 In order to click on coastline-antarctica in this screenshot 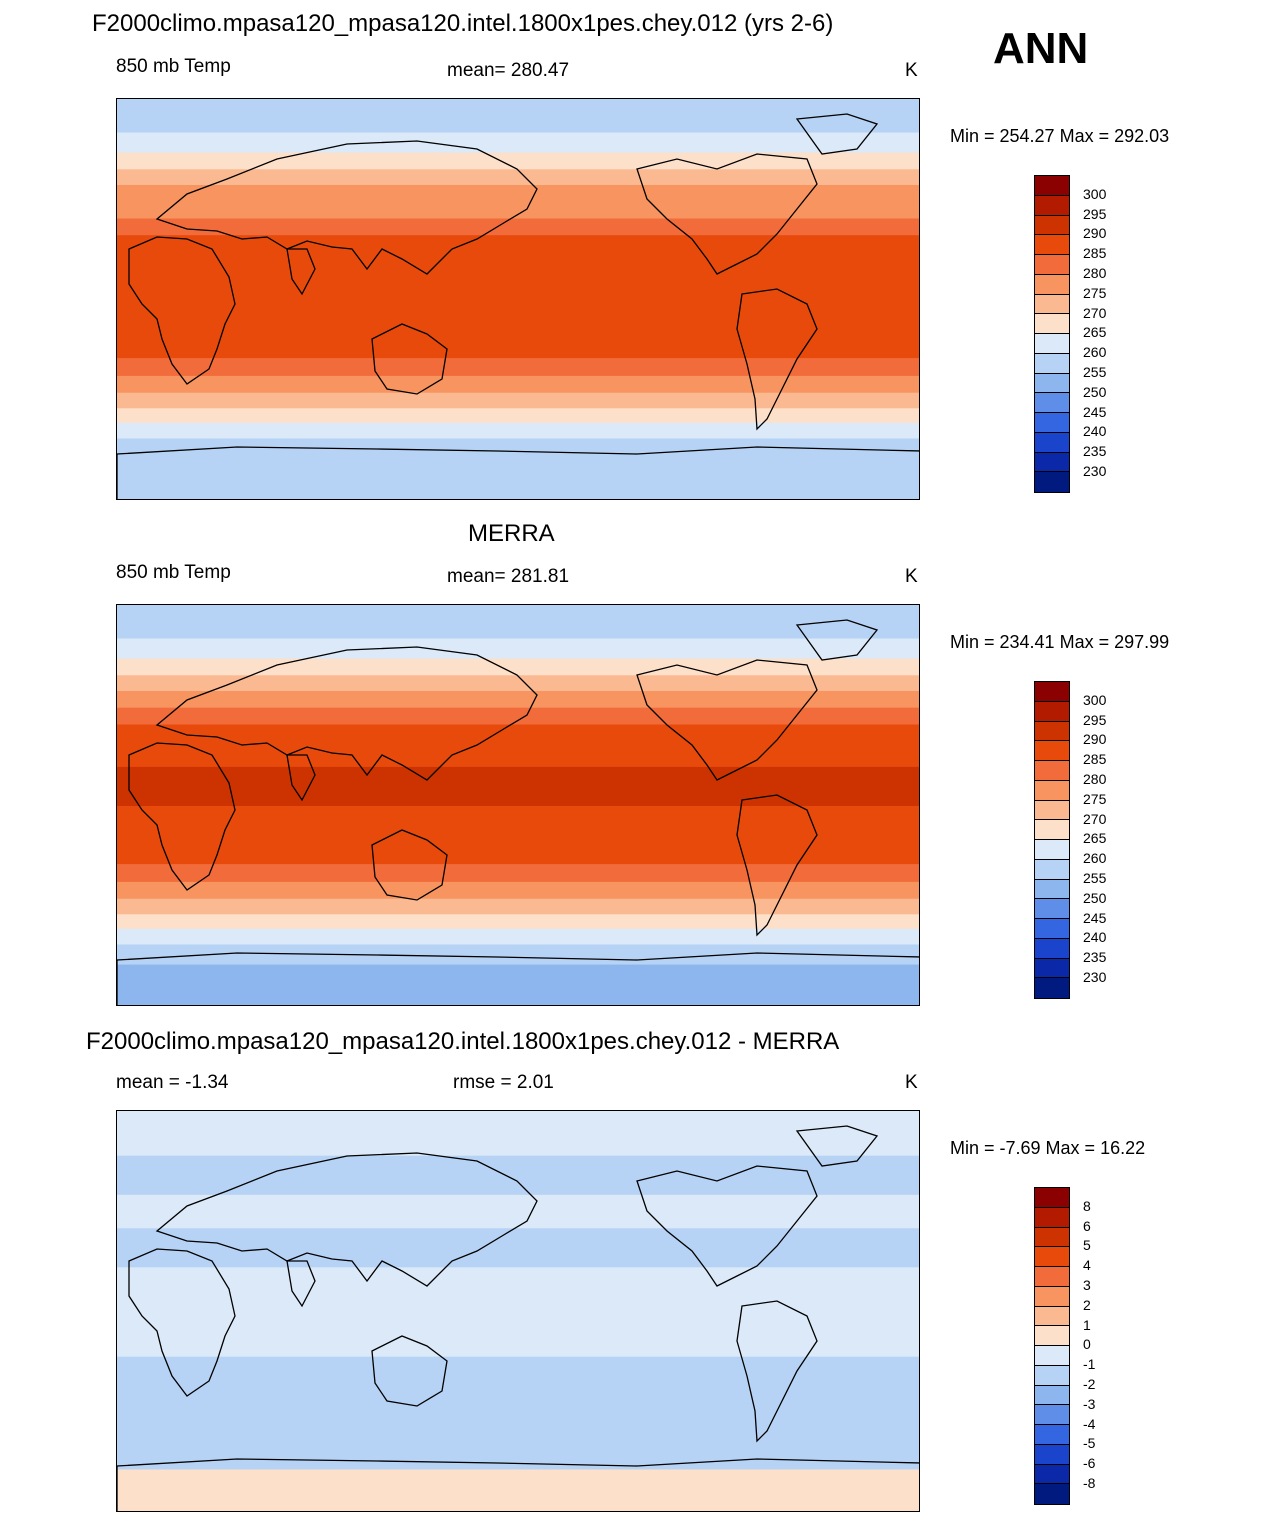, I will do `click(518, 978)`.